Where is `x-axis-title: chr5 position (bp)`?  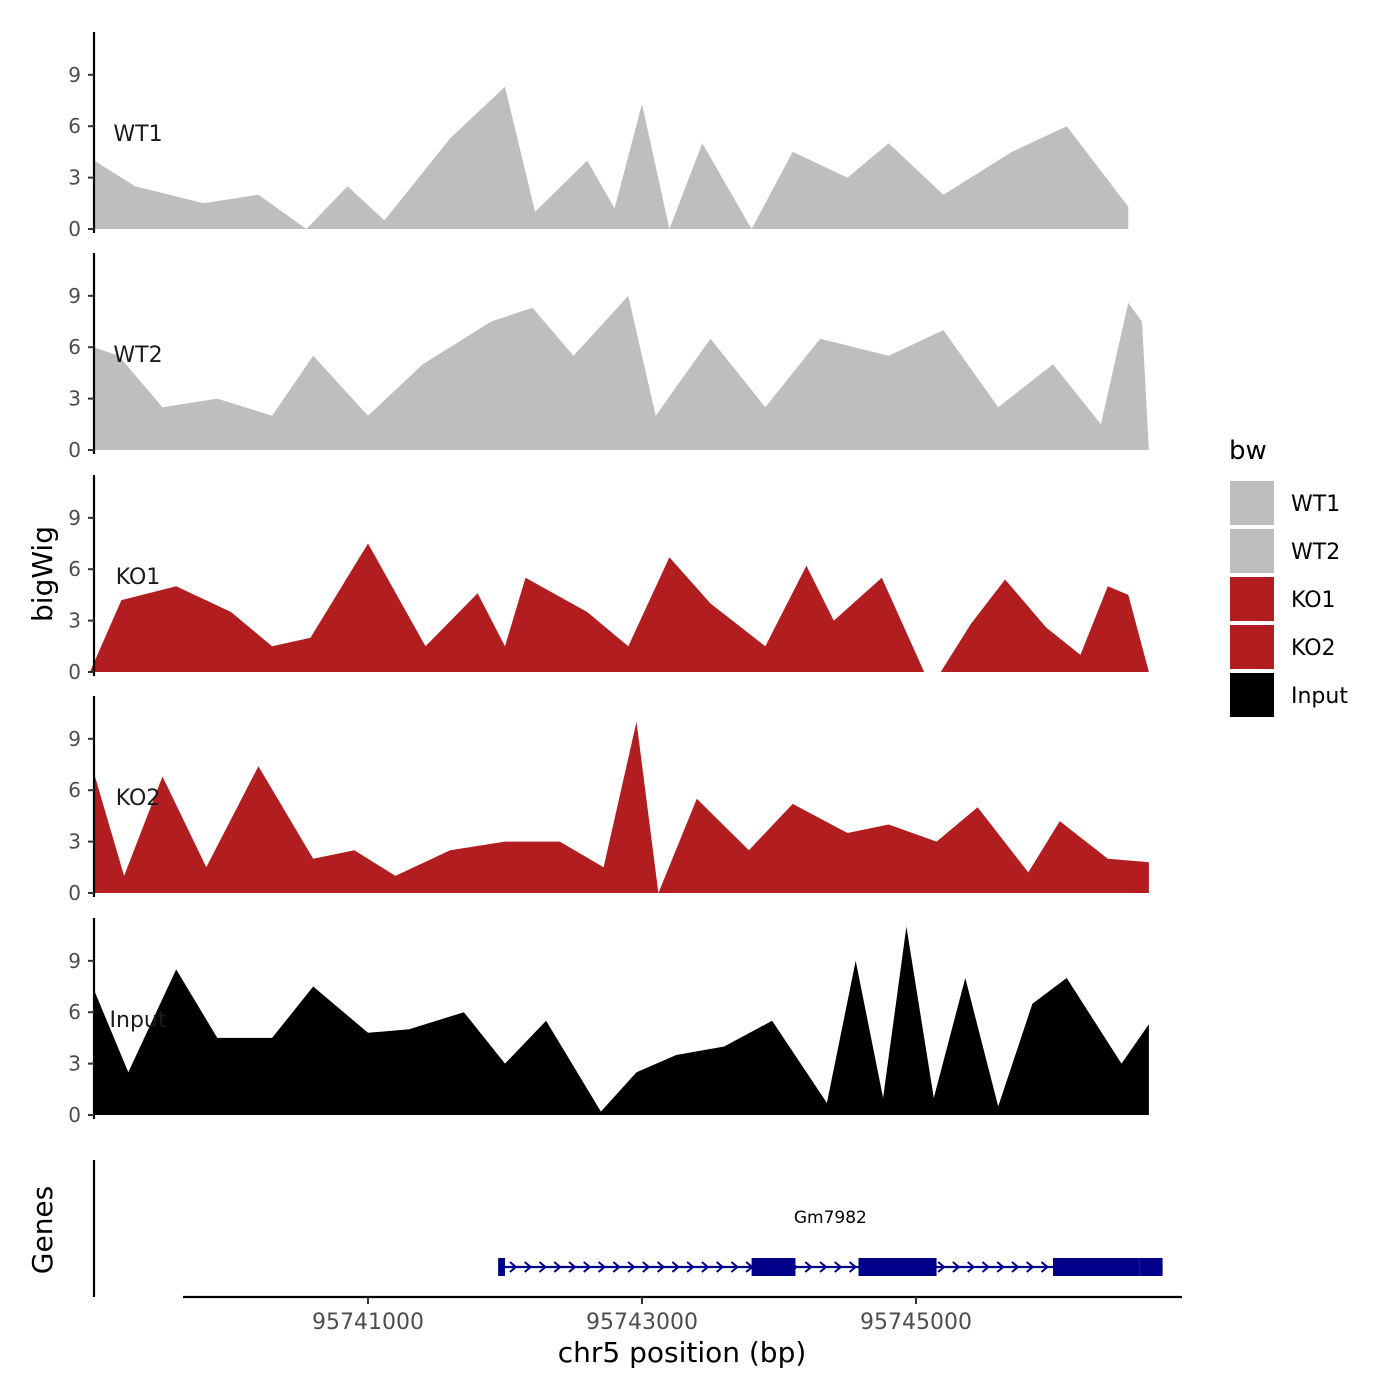
x-axis-title: chr5 position (bp) is located at coordinates (682, 1352).